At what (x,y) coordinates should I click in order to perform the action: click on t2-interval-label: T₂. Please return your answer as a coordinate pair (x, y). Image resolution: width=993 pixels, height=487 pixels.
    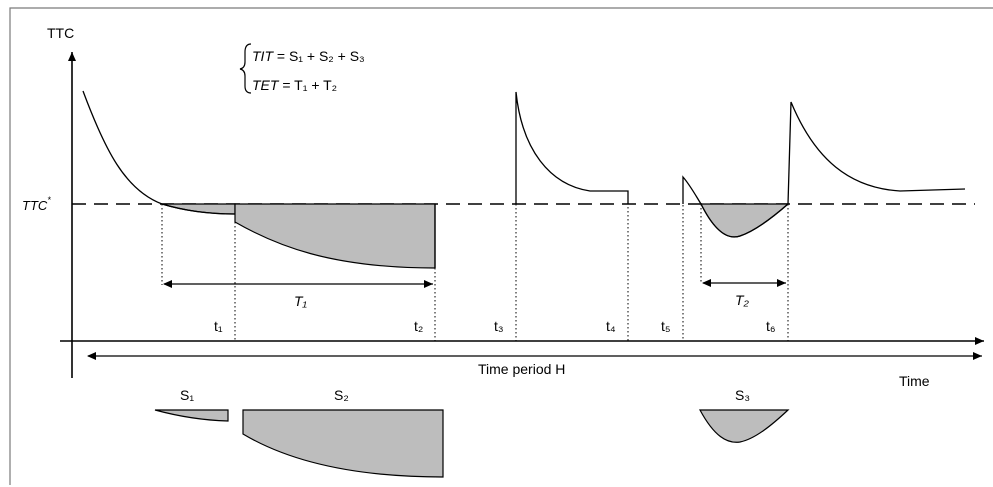
    Looking at the image, I should click on (742, 300).